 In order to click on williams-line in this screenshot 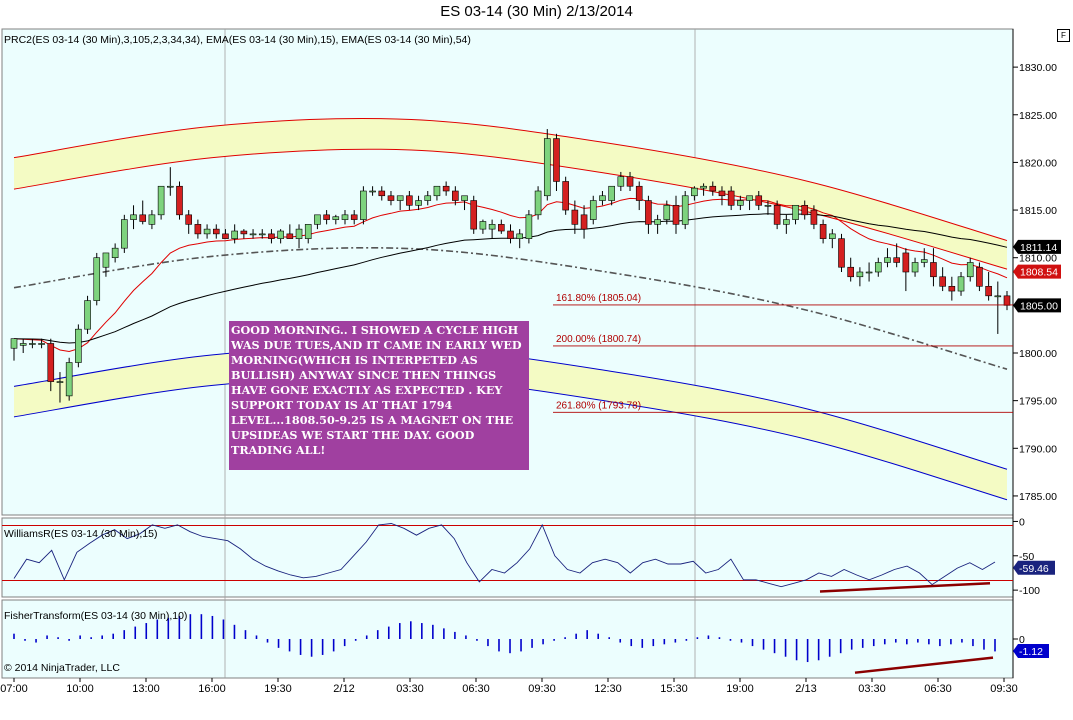, I will do `click(504, 555)`.